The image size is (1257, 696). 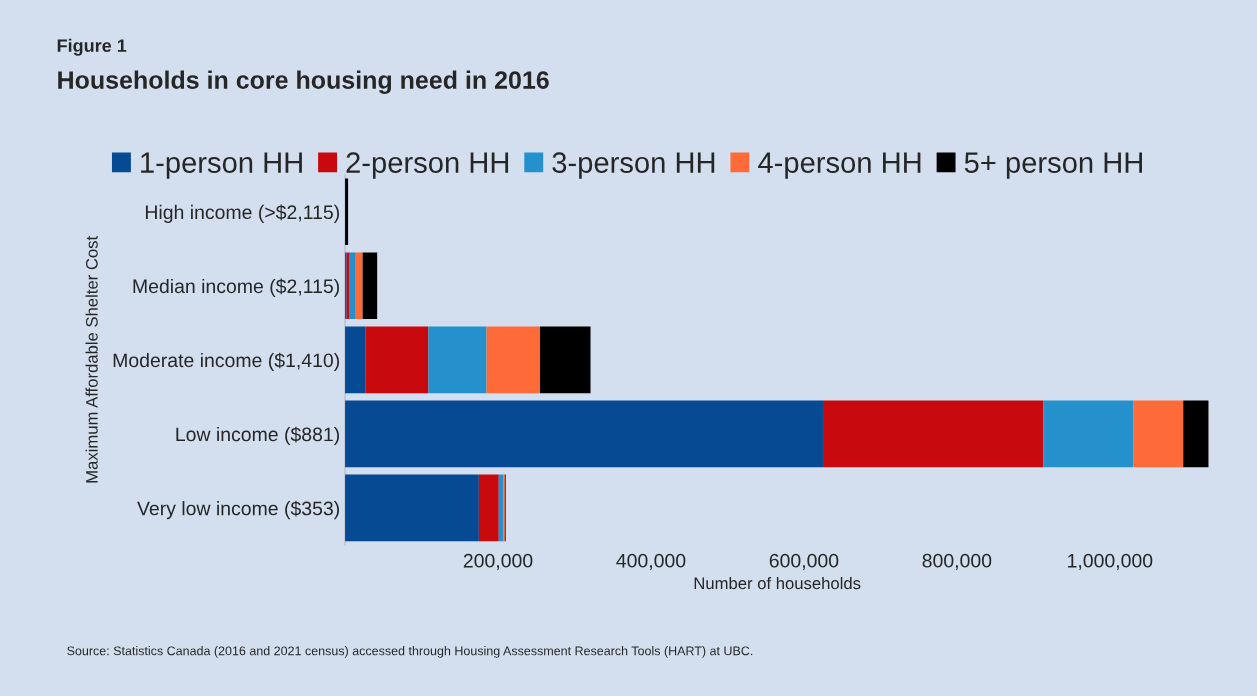 What do you see at coordinates (777, 583) in the screenshot?
I see `x-axis-title: Number of households` at bounding box center [777, 583].